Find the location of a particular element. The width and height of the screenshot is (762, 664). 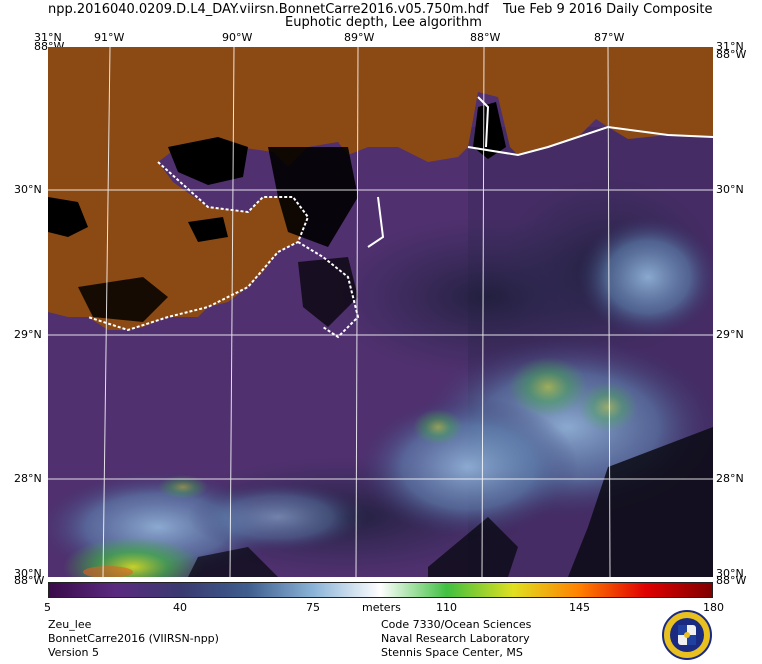

org-location: Stennis Space Center, MS is located at coordinates (452, 652).